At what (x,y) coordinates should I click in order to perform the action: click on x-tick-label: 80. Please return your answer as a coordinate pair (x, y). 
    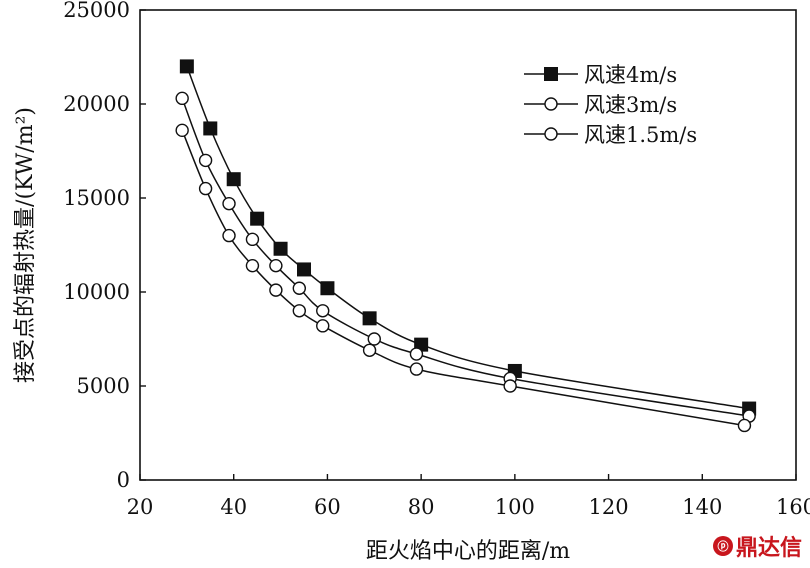
    Looking at the image, I should click on (421, 507).